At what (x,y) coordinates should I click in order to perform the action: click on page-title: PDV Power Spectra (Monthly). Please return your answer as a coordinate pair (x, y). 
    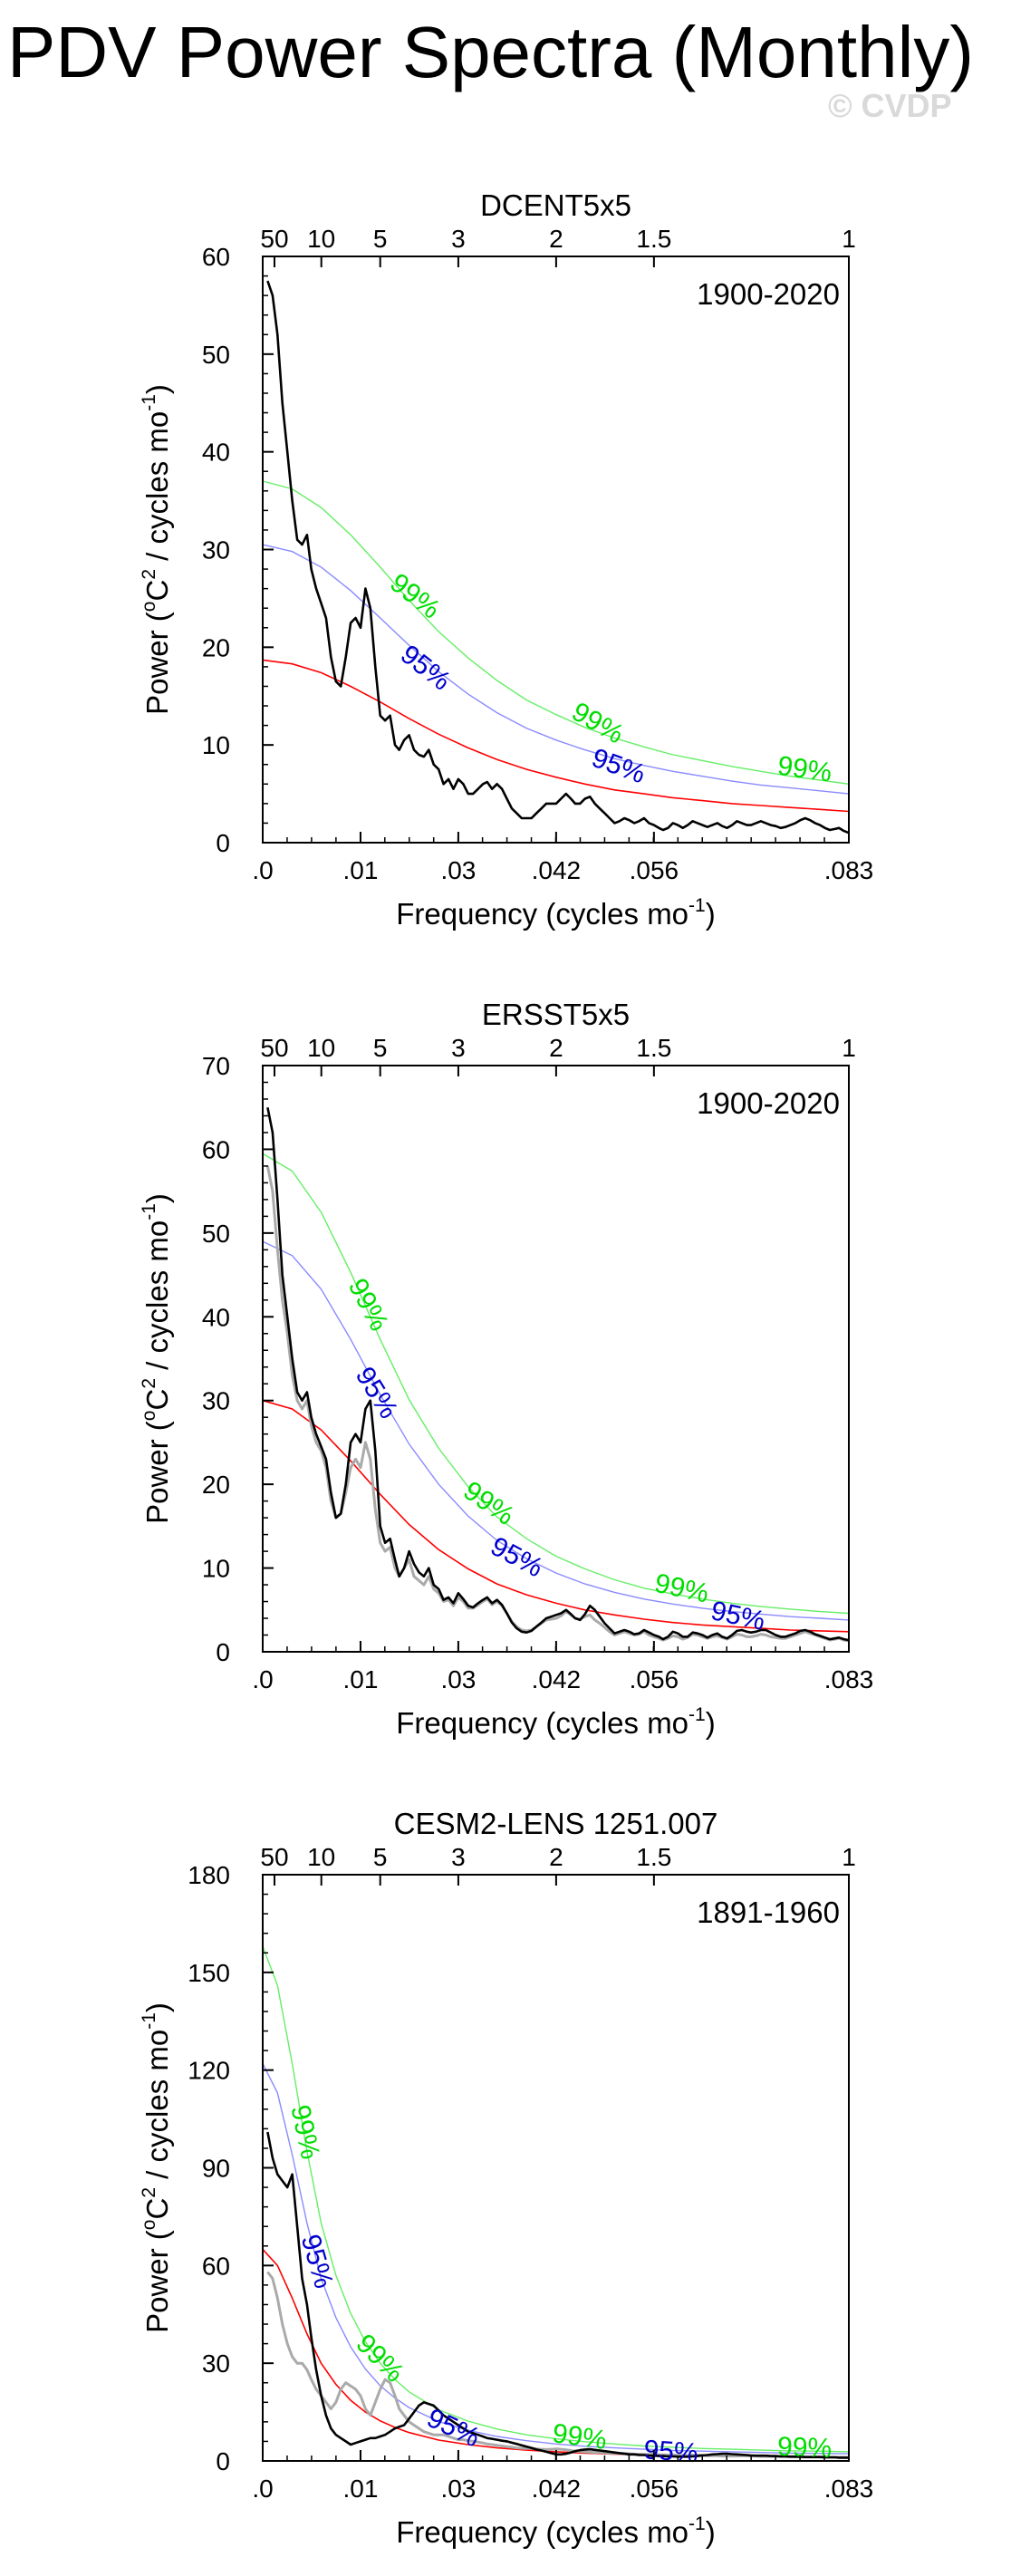
    Looking at the image, I should click on (491, 52).